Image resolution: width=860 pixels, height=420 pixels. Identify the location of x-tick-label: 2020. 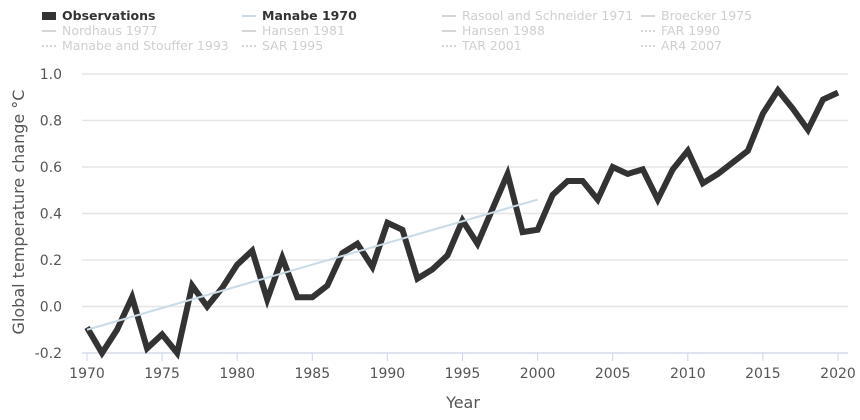
(838, 374).